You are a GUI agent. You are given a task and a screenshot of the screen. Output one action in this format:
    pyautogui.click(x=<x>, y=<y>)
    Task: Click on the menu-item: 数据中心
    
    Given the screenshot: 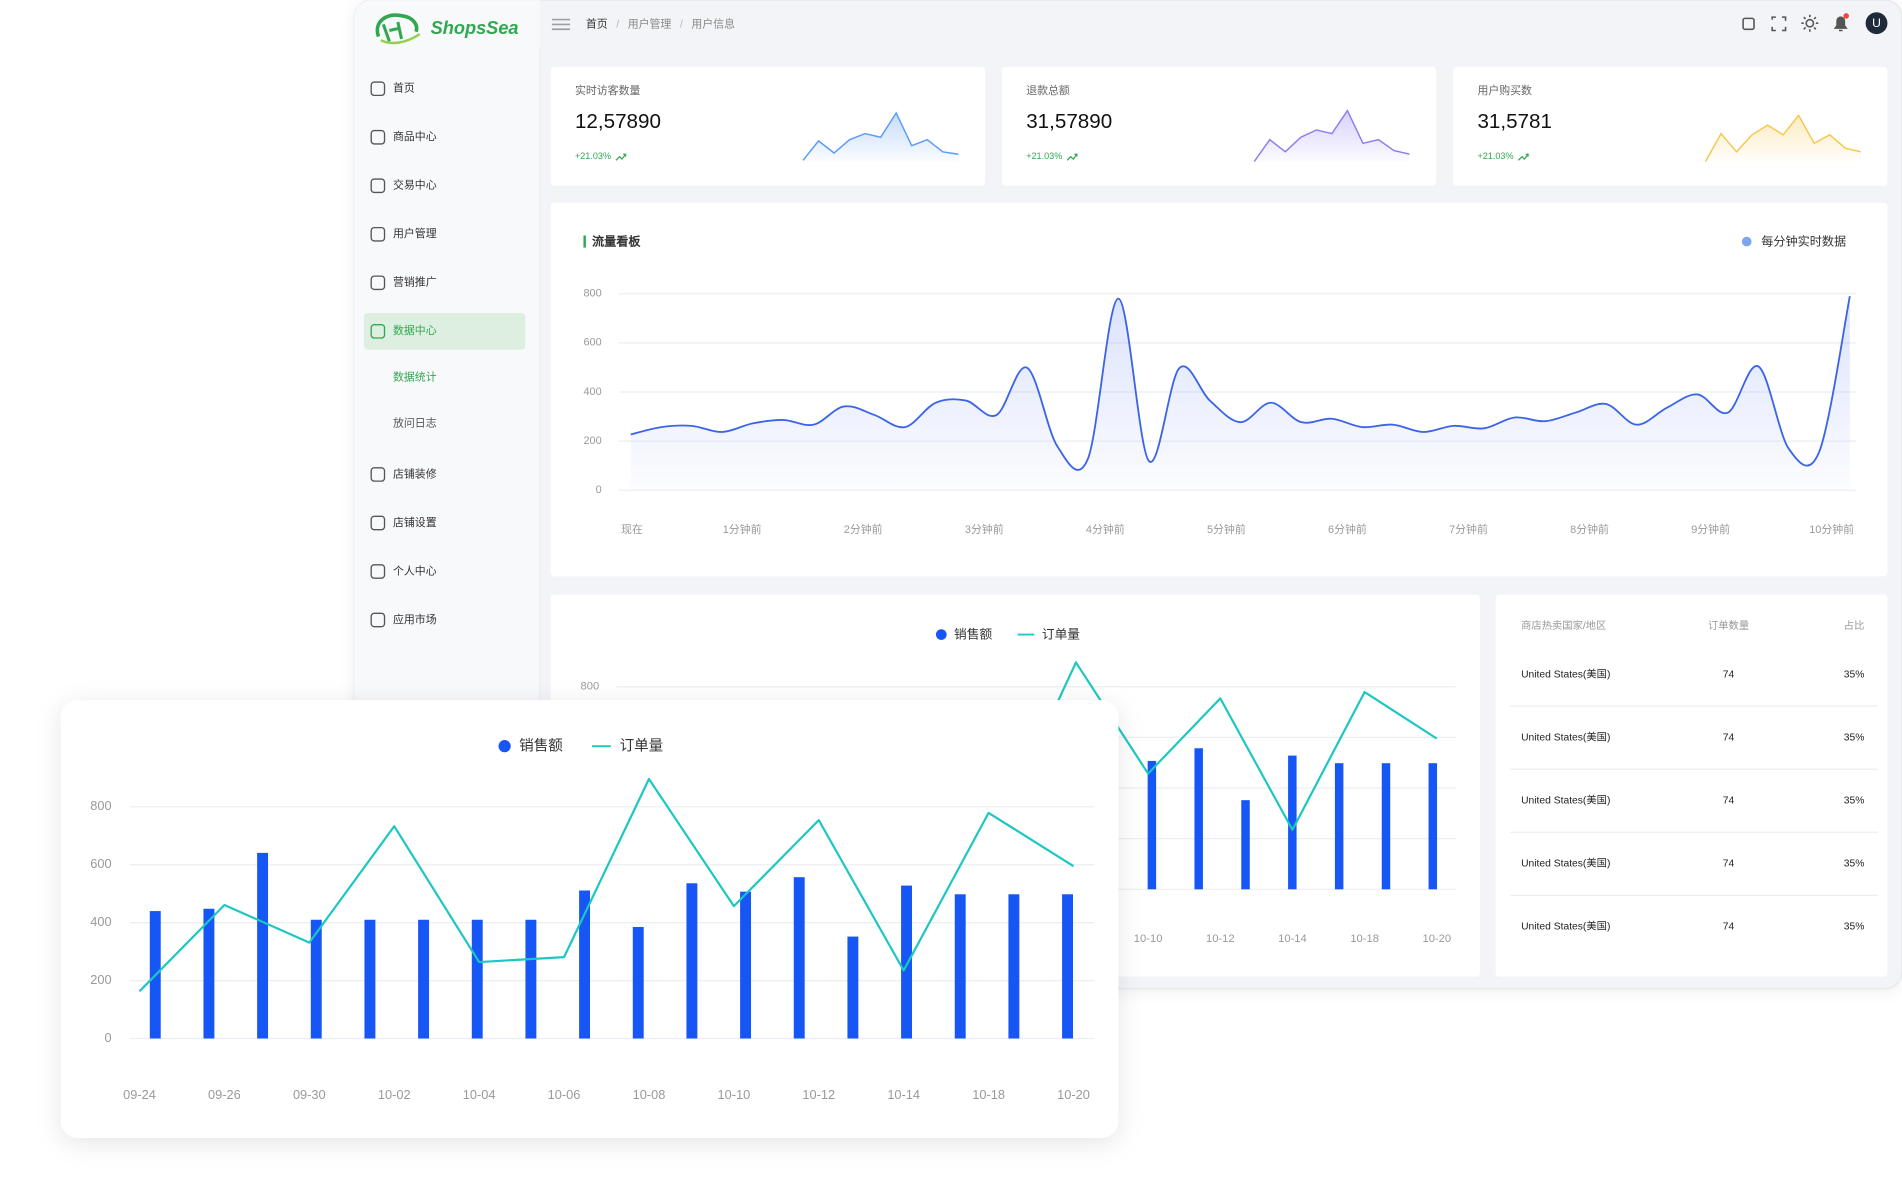 What is the action you would take?
    pyautogui.click(x=415, y=330)
    